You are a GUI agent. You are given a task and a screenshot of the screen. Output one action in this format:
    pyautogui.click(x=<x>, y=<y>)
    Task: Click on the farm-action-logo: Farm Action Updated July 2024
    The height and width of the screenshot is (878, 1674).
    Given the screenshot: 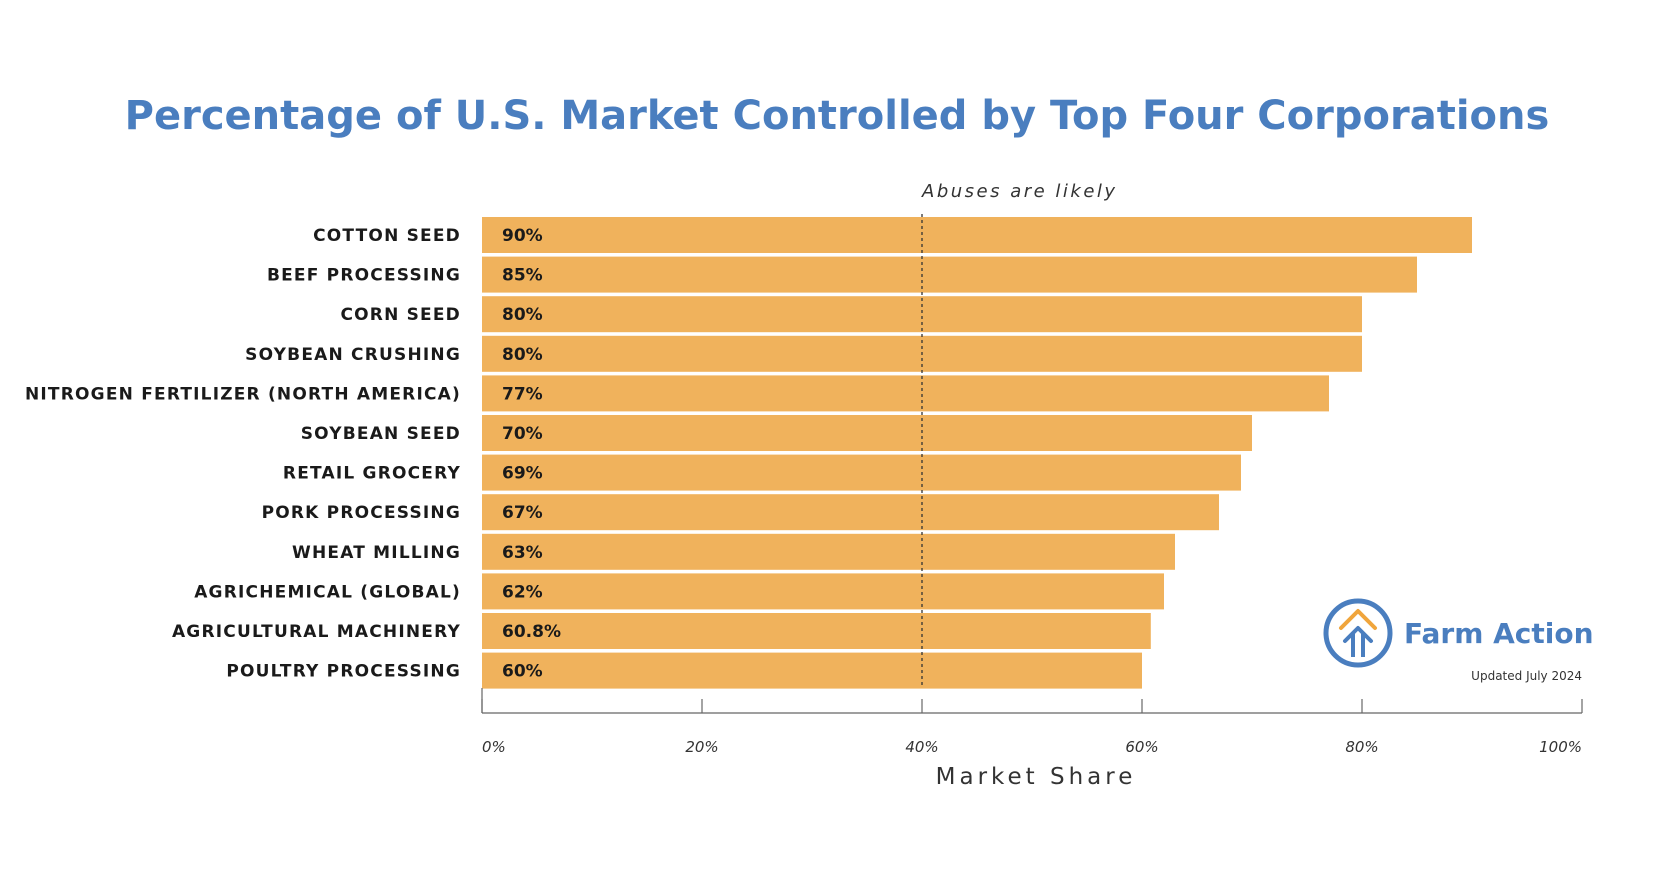 What is the action you would take?
    pyautogui.click(x=1458, y=640)
    